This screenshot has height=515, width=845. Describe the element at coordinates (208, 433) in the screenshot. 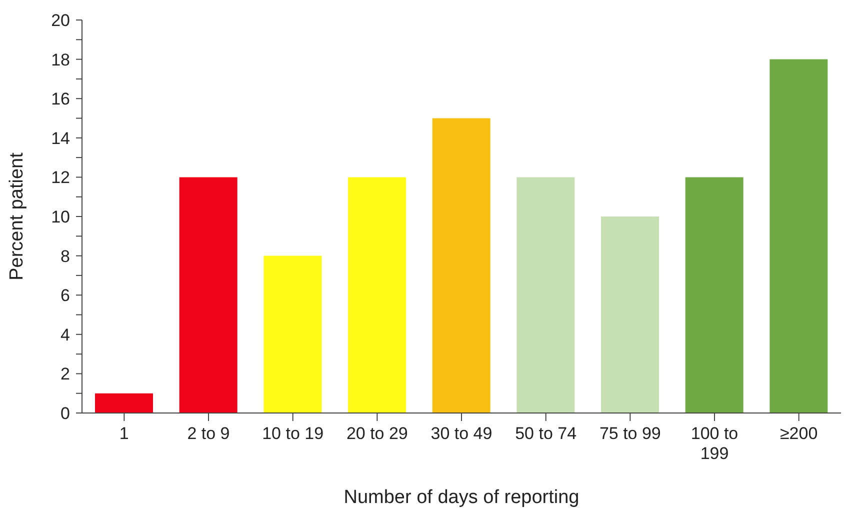

I see `x-tick-label: 2 to 9` at that location.